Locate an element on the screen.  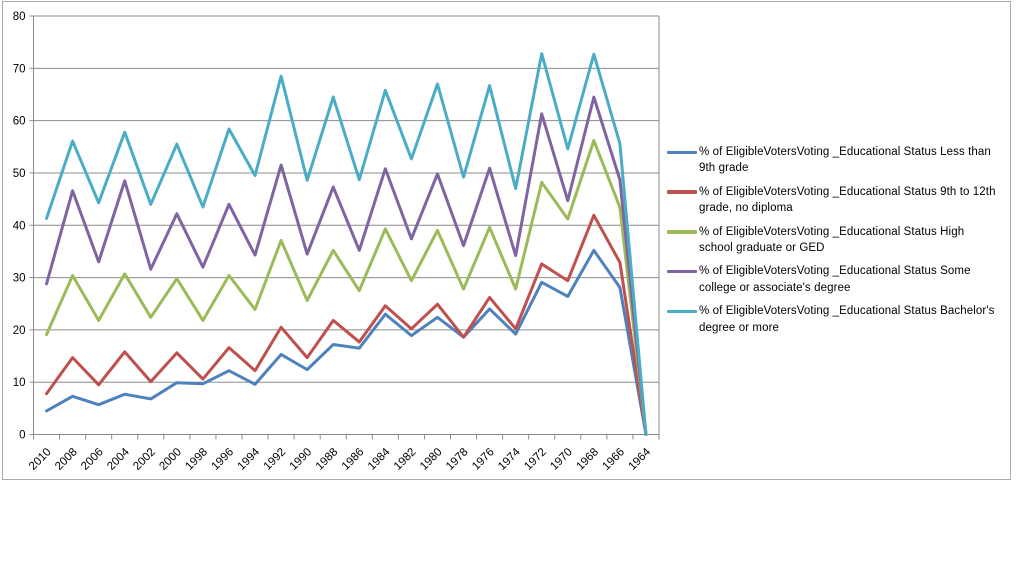
y-tick-label: 80 is located at coordinates (19, 17).